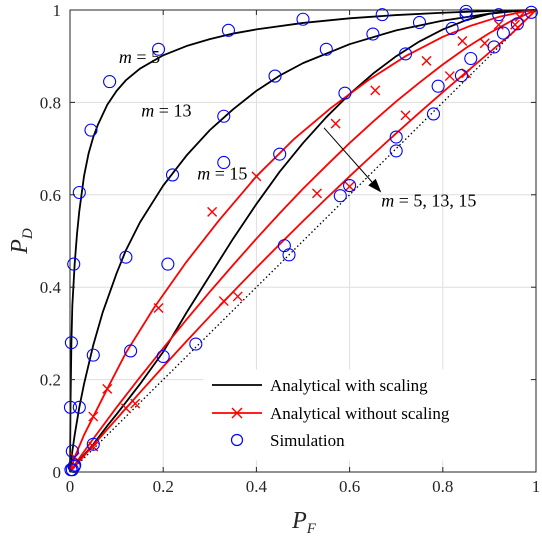 The width and height of the screenshot is (542, 536). I want to click on annotation-m13-val: = 13, so click(172, 110).